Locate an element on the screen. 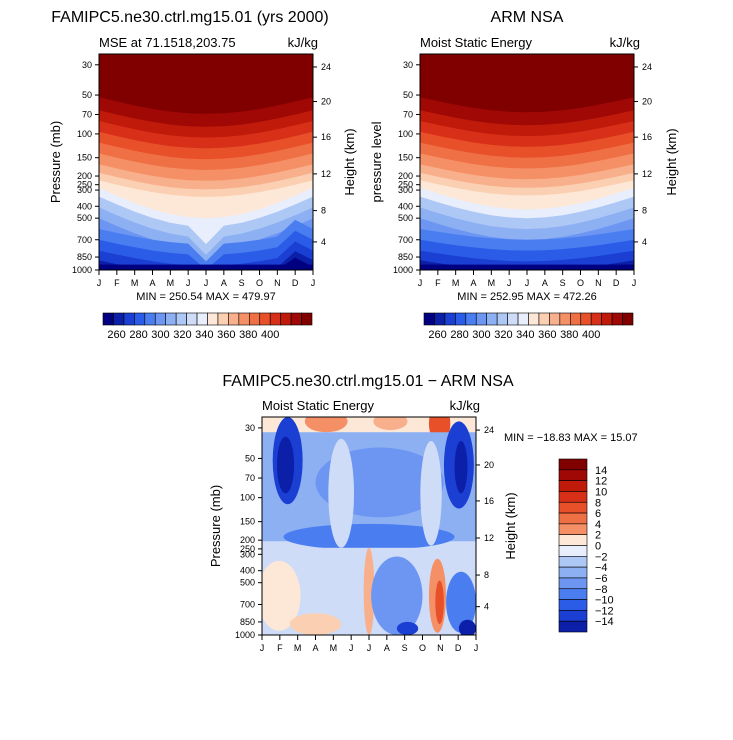 Image resolution: width=733 pixels, height=740 pixels. y-tick-label-right: 8 is located at coordinates (644, 211).